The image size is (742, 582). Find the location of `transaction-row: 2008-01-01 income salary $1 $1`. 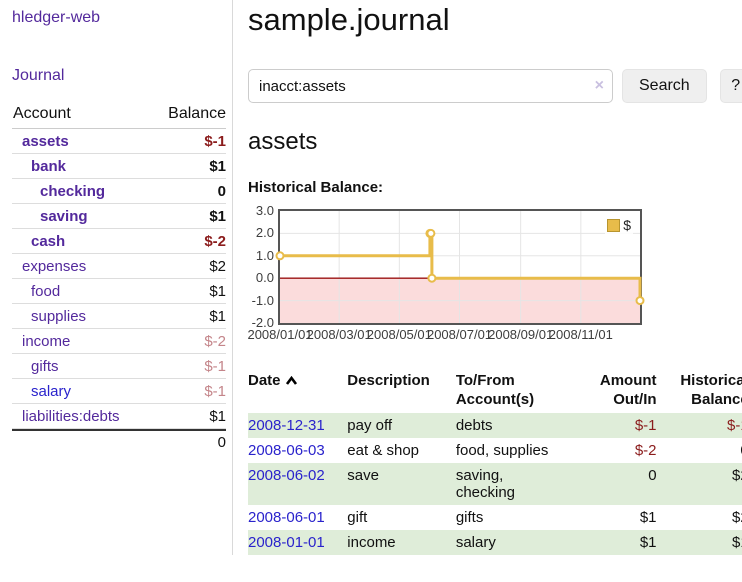

transaction-row: 2008-01-01 income salary $1 $1 is located at coordinates (495, 542).